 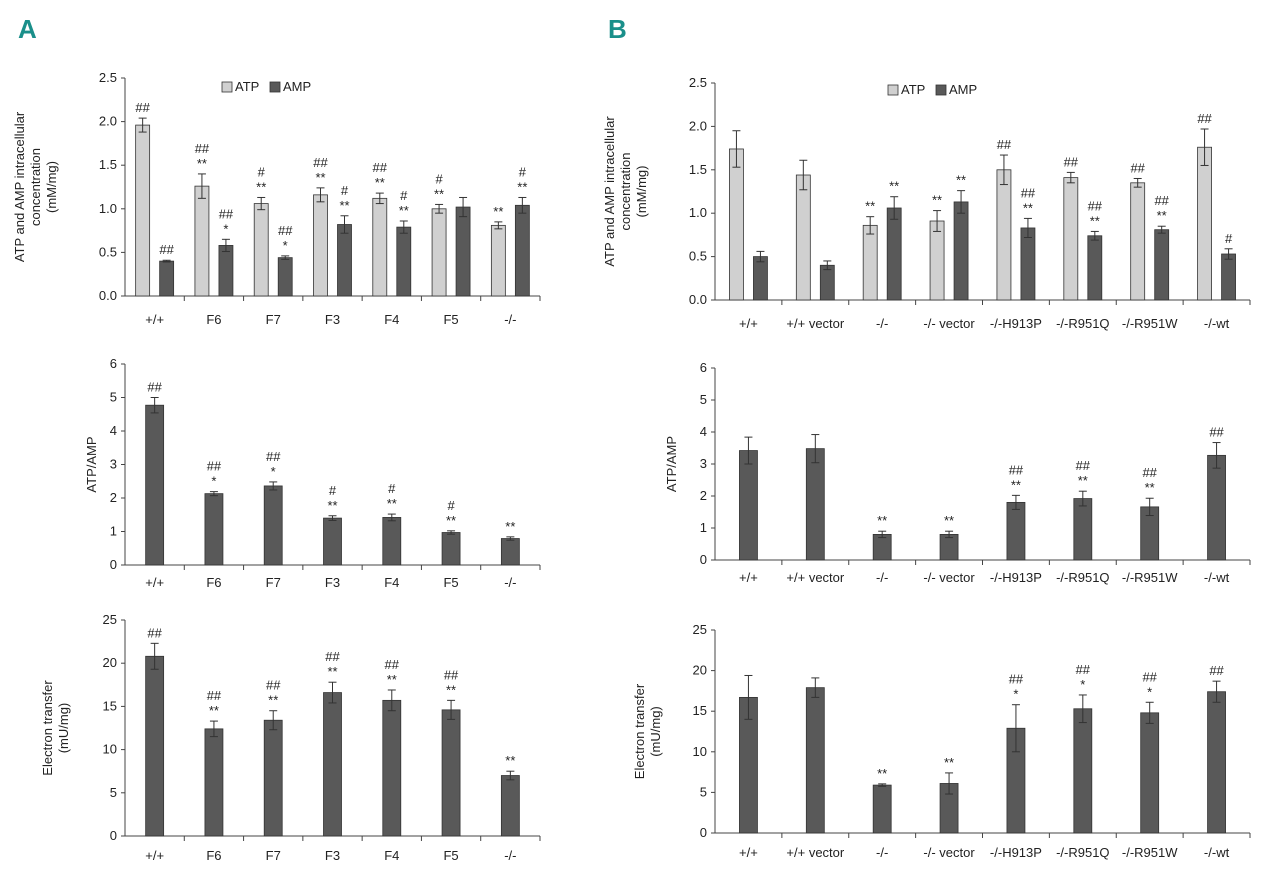 What do you see at coordinates (275, 87) in the screenshot?
I see `legend-swatch-amp` at bounding box center [275, 87].